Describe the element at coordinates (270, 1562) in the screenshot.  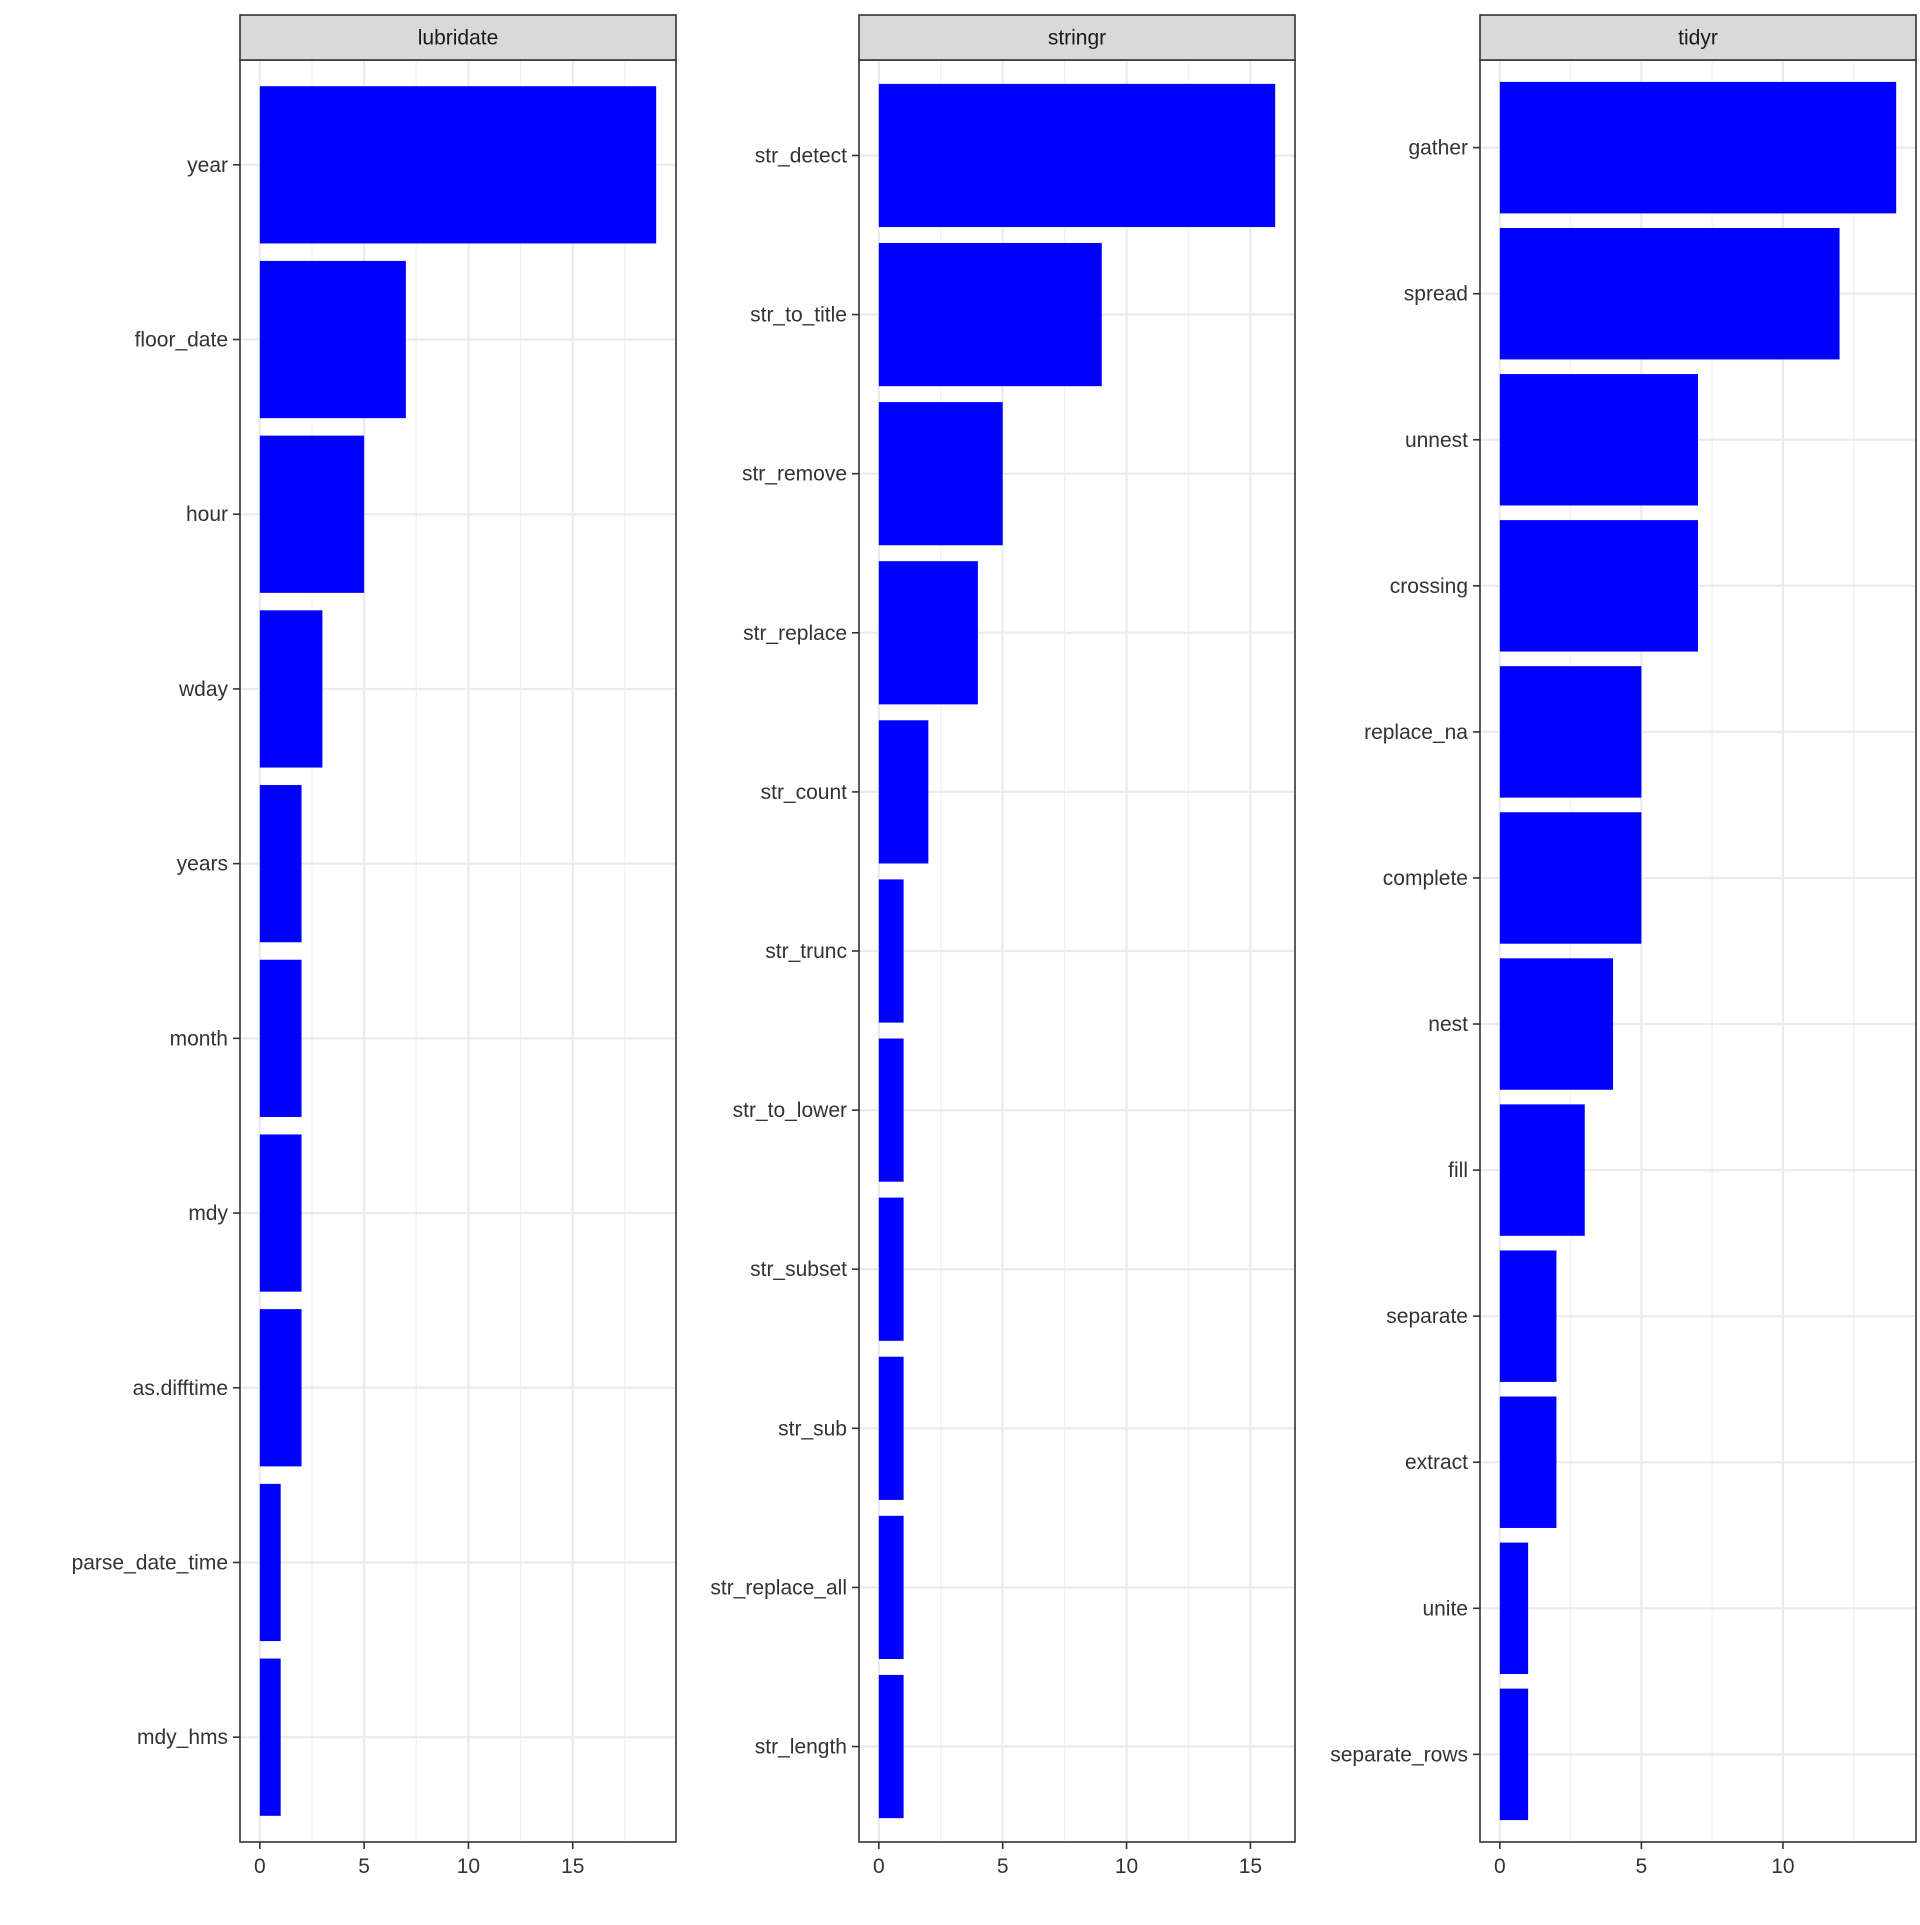
I see `bar-parse_date_time` at that location.